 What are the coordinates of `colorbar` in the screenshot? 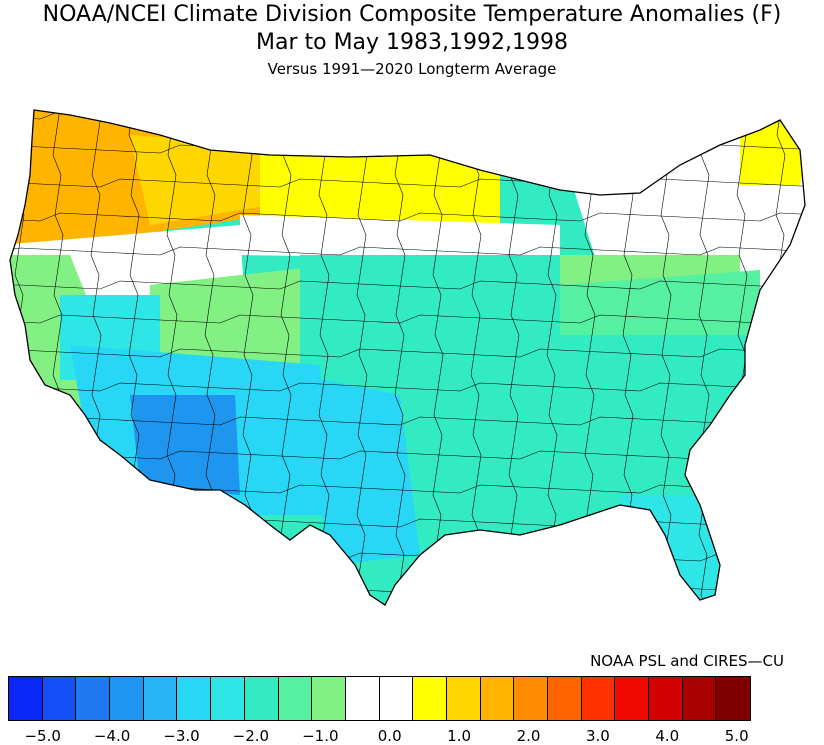 It's located at (380, 698).